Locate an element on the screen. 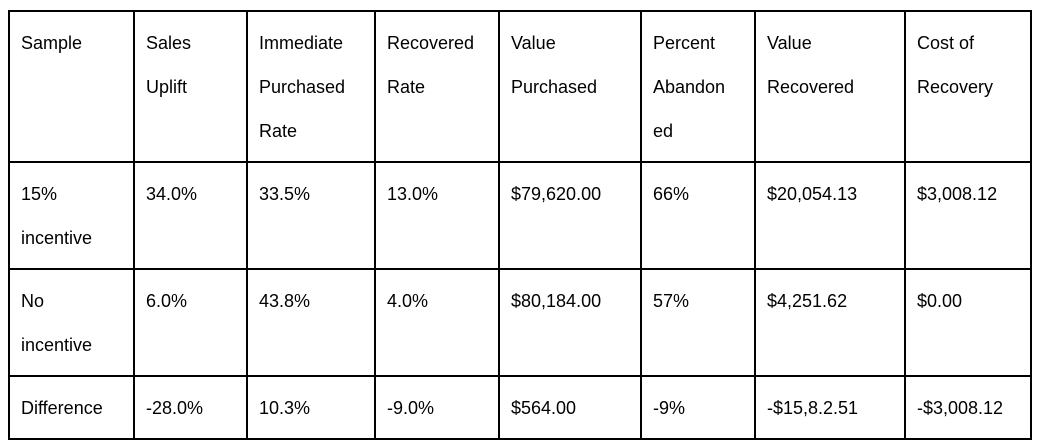 The image size is (1040, 443). table-cell: -9.0% is located at coordinates (437, 407).